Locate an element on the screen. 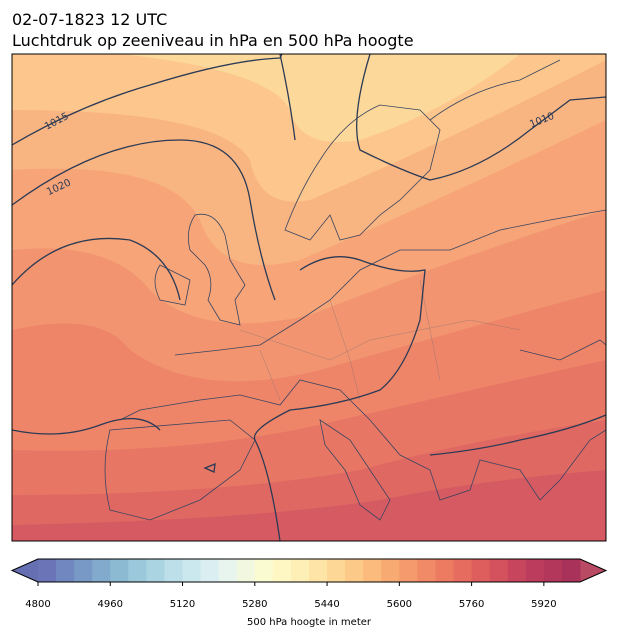  date-title: 02-07-1823 12 UTC is located at coordinates (89, 19).